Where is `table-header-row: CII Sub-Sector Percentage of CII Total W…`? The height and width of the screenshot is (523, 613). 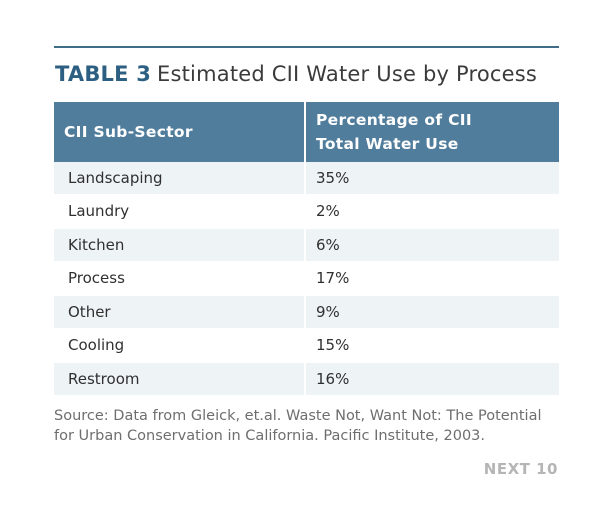 table-header-row: CII Sub-Sector Percentage of CII Total W… is located at coordinates (306, 132).